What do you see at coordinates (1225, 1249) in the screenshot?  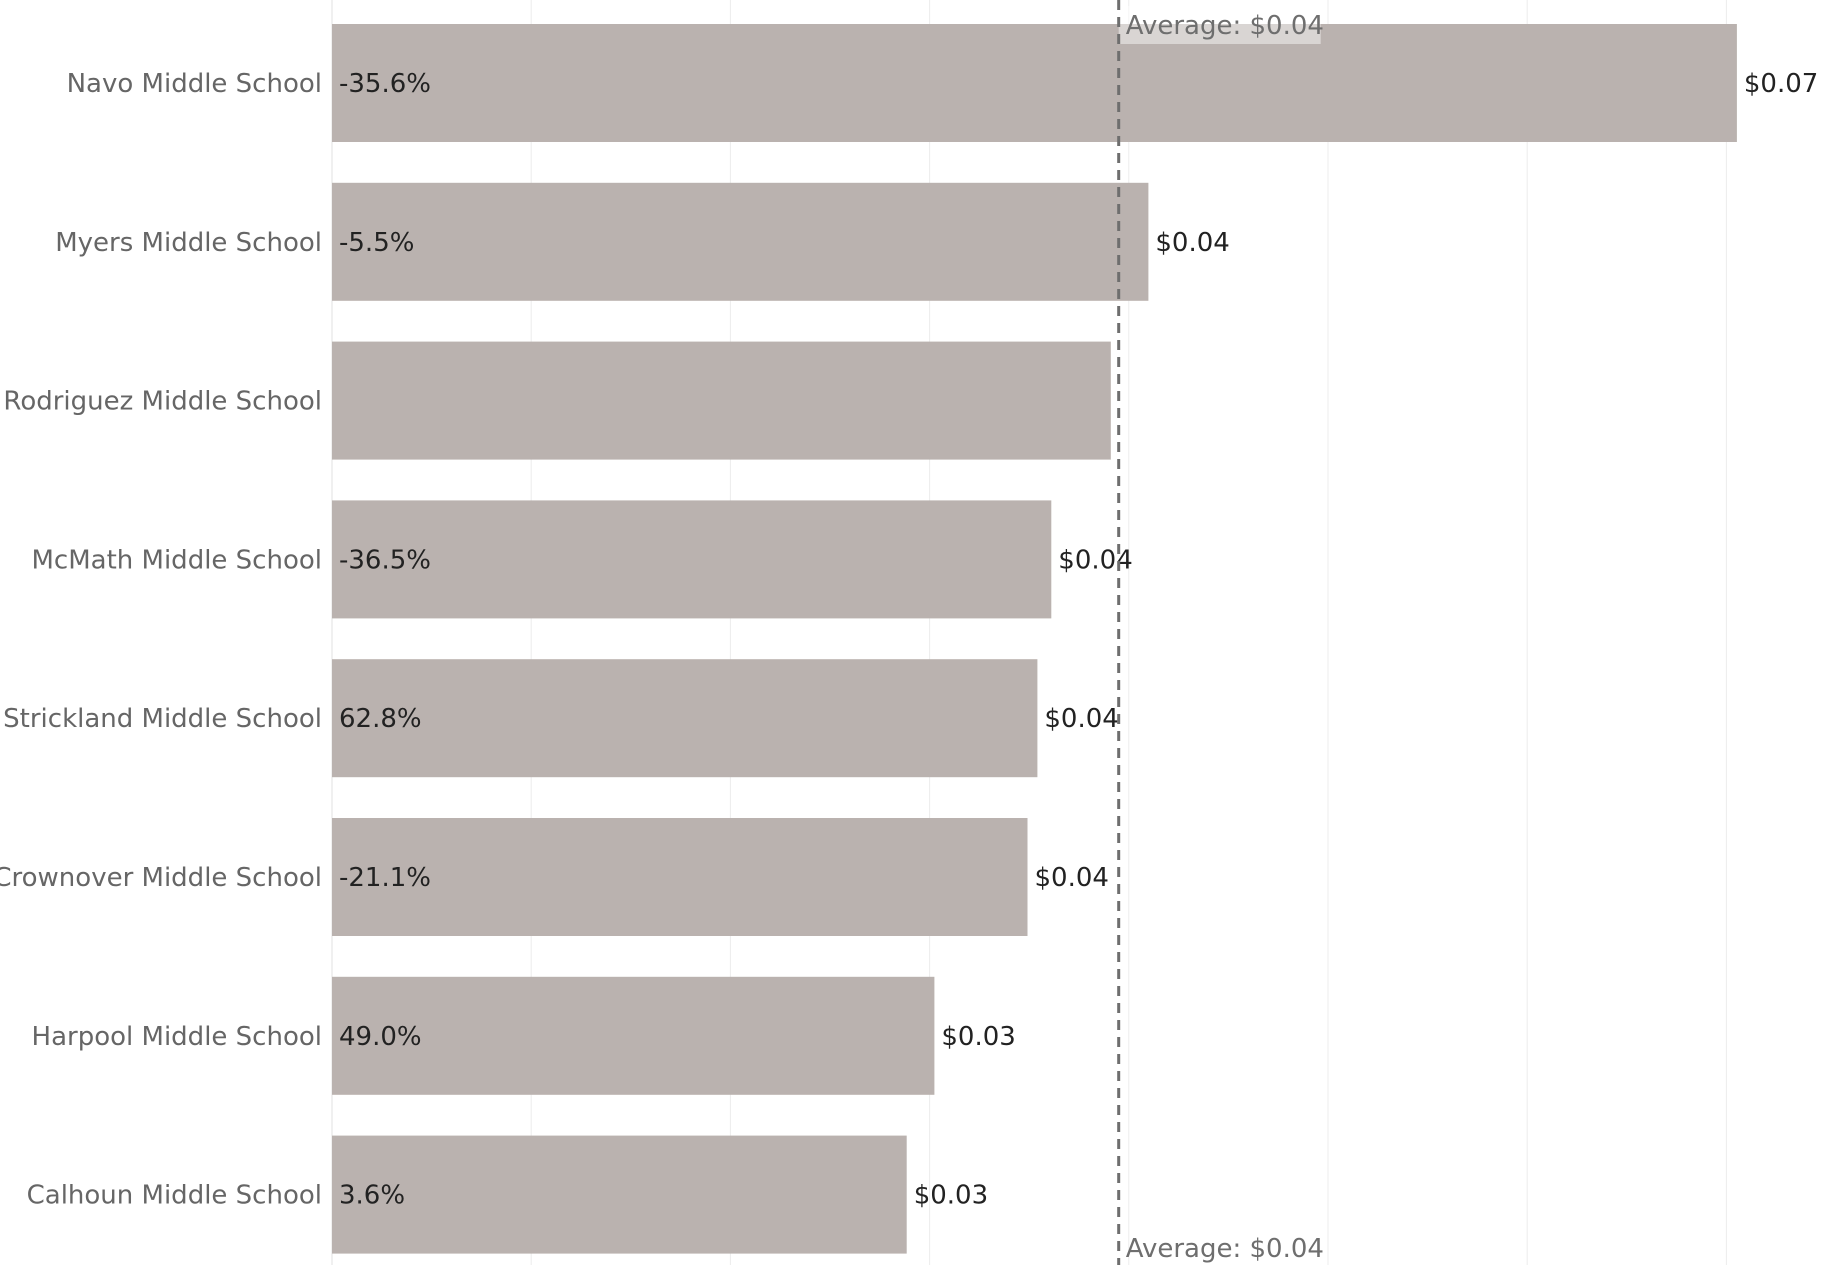 I see `average-label-bottom: Average: $0.04` at bounding box center [1225, 1249].